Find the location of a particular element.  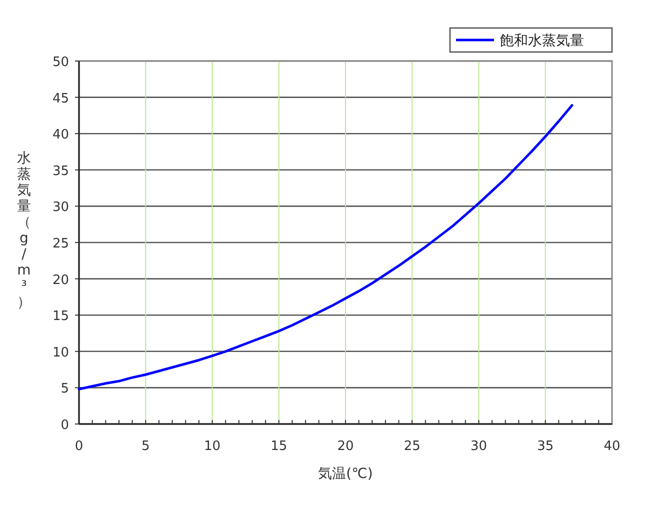

x-tick-label: 25 is located at coordinates (412, 446).